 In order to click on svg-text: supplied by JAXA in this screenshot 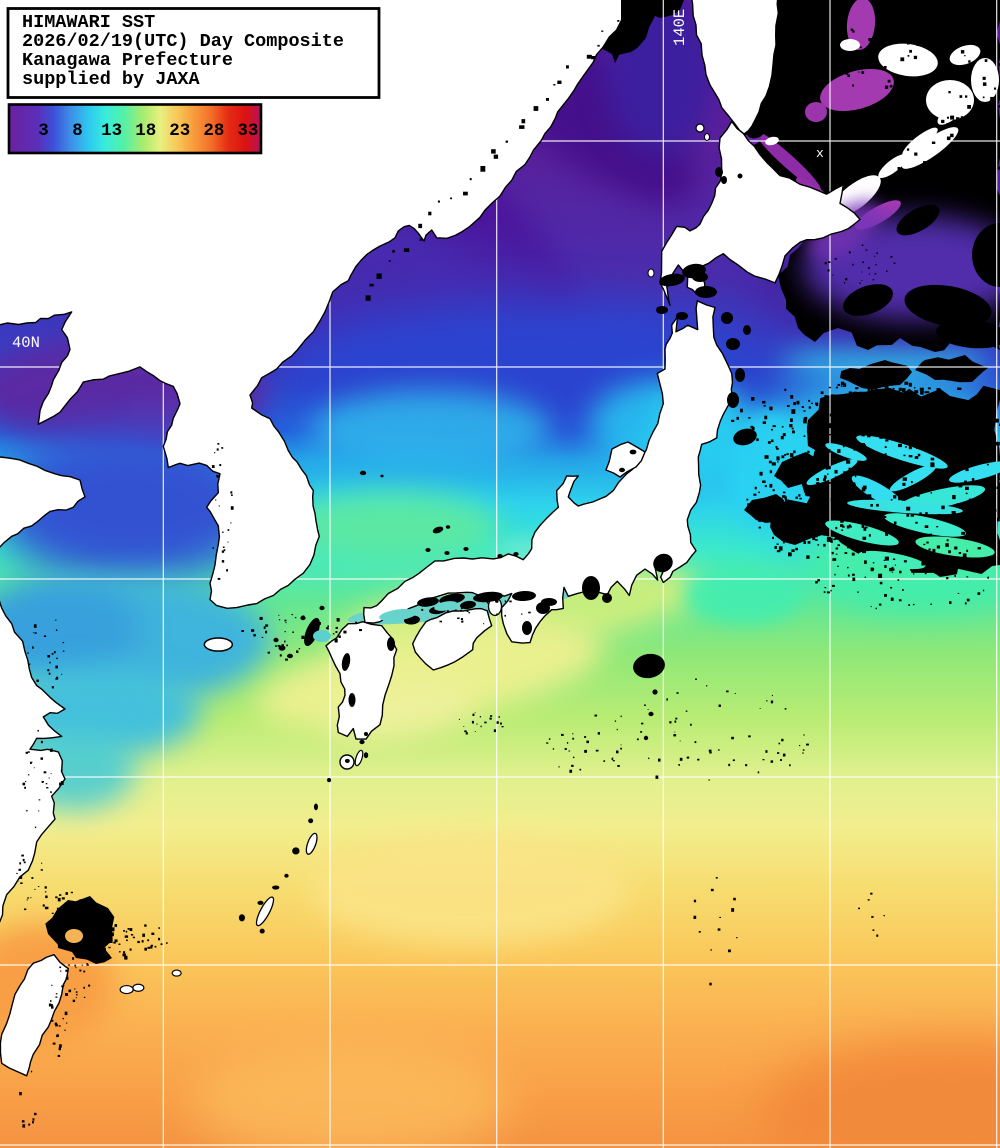, I will do `click(111, 79)`.